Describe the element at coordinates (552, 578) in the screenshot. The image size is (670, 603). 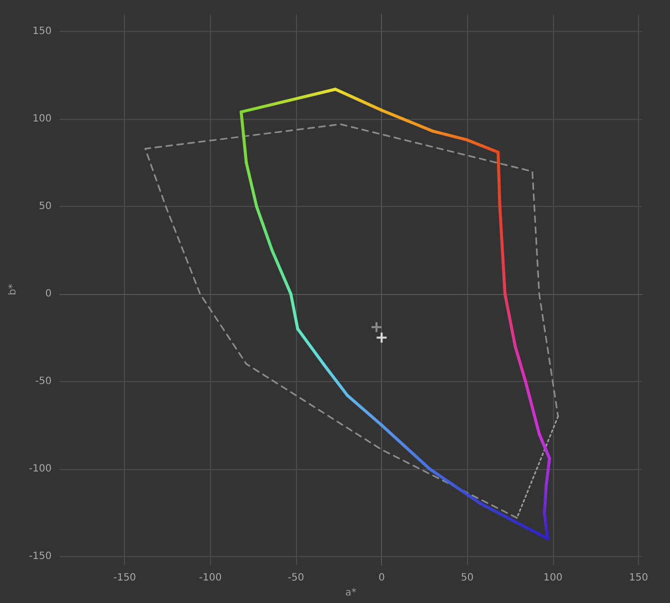
I see `x-tick-label: 100` at that location.